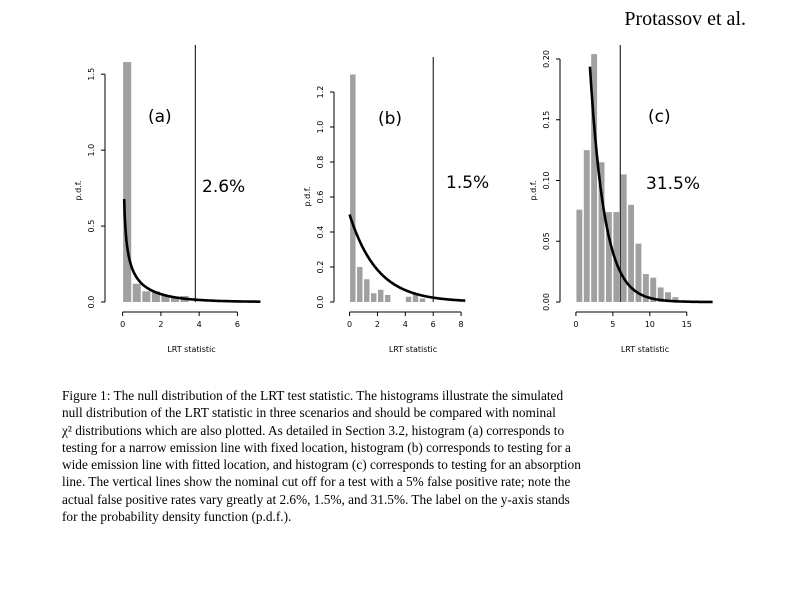 The width and height of the screenshot is (794, 595). What do you see at coordinates (461, 324) in the screenshot?
I see `x-tick-label-b-5: 8` at bounding box center [461, 324].